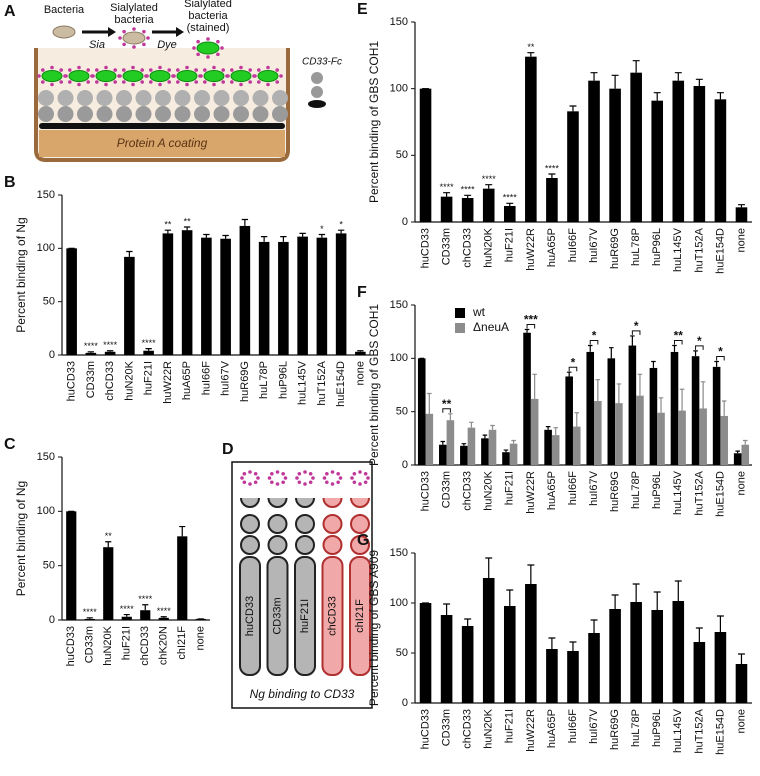 Image resolution: width=760 pixels, height=776 pixels. What do you see at coordinates (489, 179) in the screenshot?
I see `significance: ****` at bounding box center [489, 179].